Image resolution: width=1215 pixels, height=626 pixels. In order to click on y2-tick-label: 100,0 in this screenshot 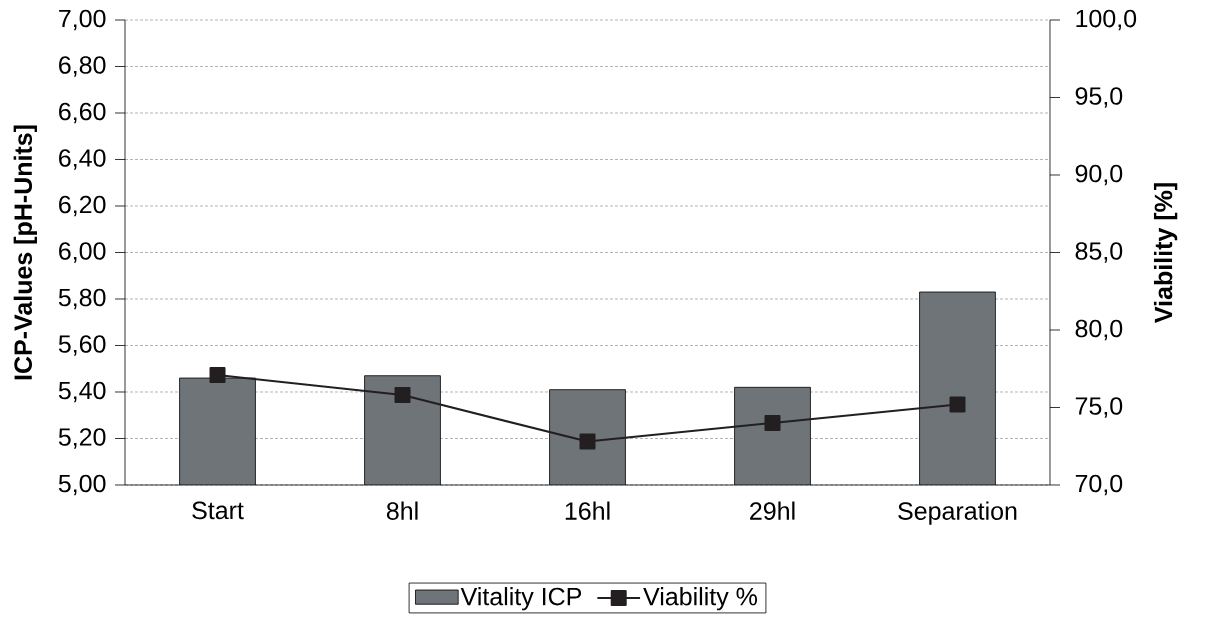, I will do `click(1106, 20)`.